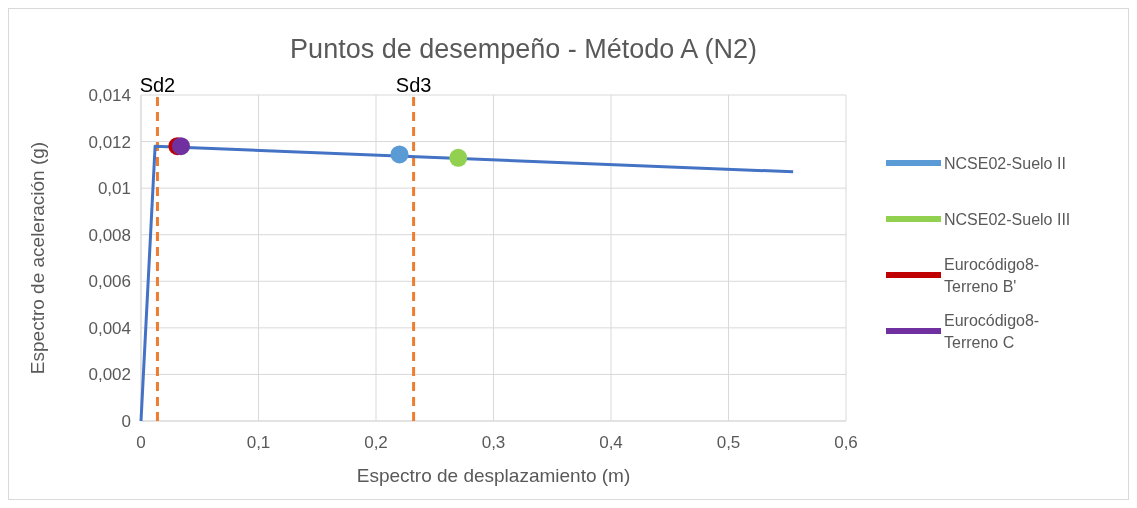 The width and height of the screenshot is (1137, 508). Describe the element at coordinates (109, 95) in the screenshot. I see `y-tick-label: 0,014` at that location.